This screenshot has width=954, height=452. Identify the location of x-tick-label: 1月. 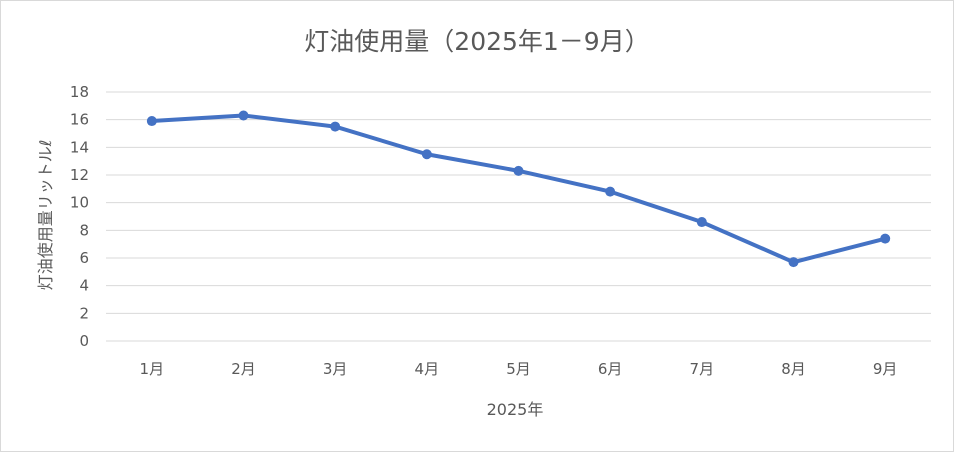
(152, 369).